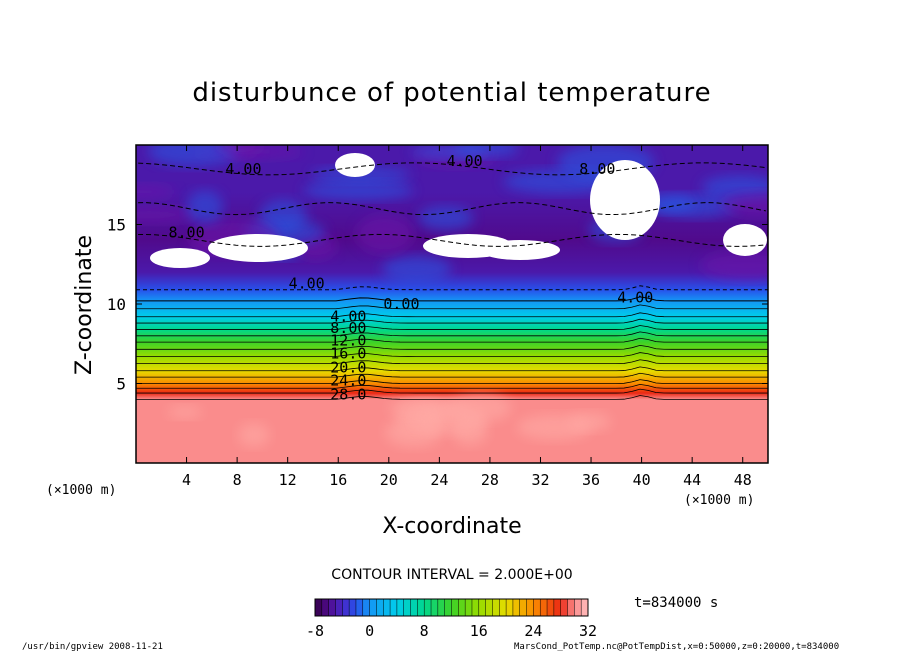 Image resolution: width=904 pixels, height=654 pixels. Describe the element at coordinates (451, 631) in the screenshot. I see `colorbar-ticks: -8 0 8 16 24 32` at that location.